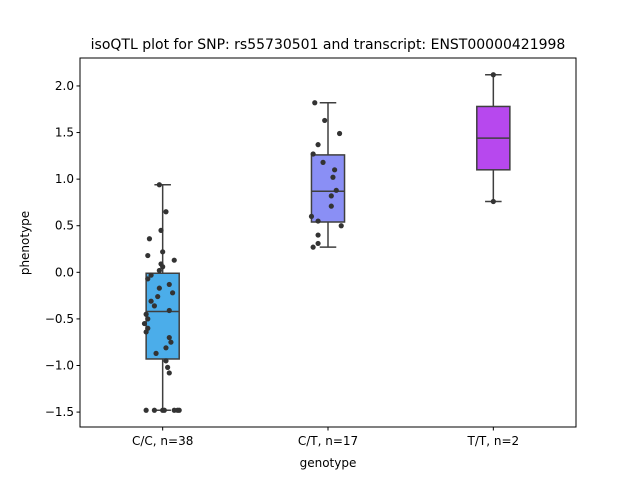 The width and height of the screenshot is (640, 480). What do you see at coordinates (59, 366) in the screenshot?
I see `y-tick-label: −1.0` at bounding box center [59, 366].